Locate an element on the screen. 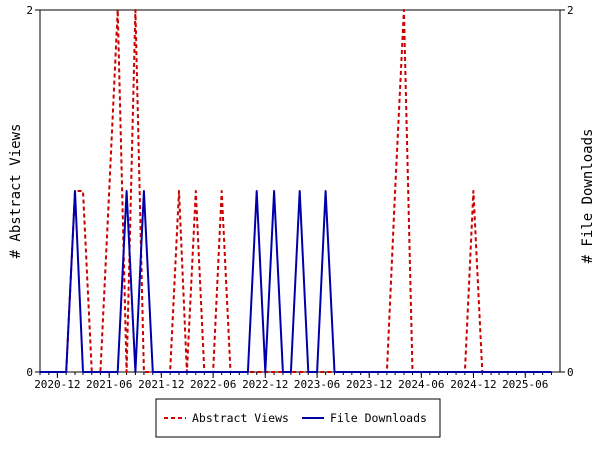 The image size is (600, 450). legend: Abstract Views File Downloads is located at coordinates (298, 418).